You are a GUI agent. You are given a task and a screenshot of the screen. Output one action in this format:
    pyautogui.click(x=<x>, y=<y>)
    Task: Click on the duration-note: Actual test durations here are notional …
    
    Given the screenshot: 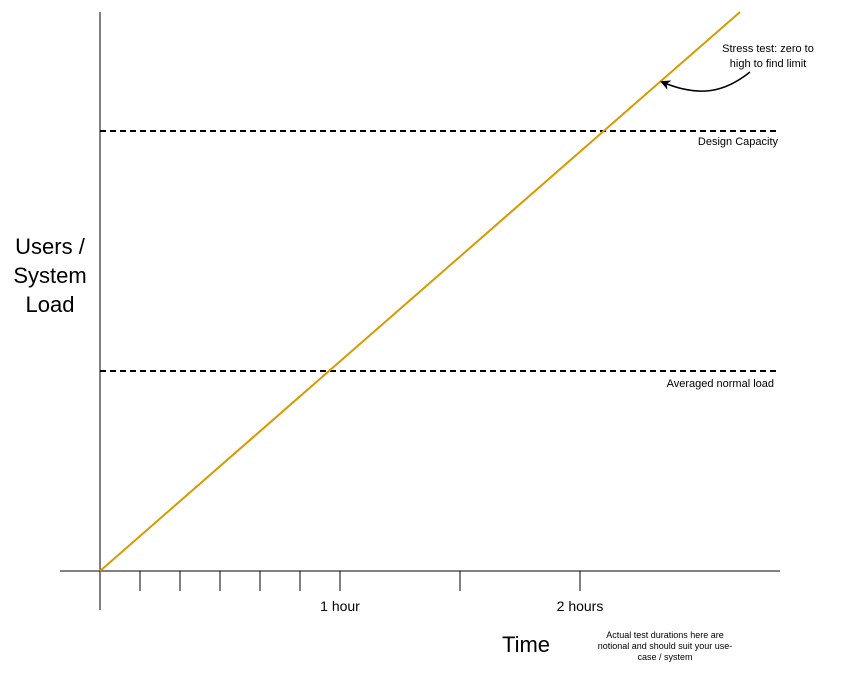 What is the action you would take?
    pyautogui.click(x=665, y=646)
    